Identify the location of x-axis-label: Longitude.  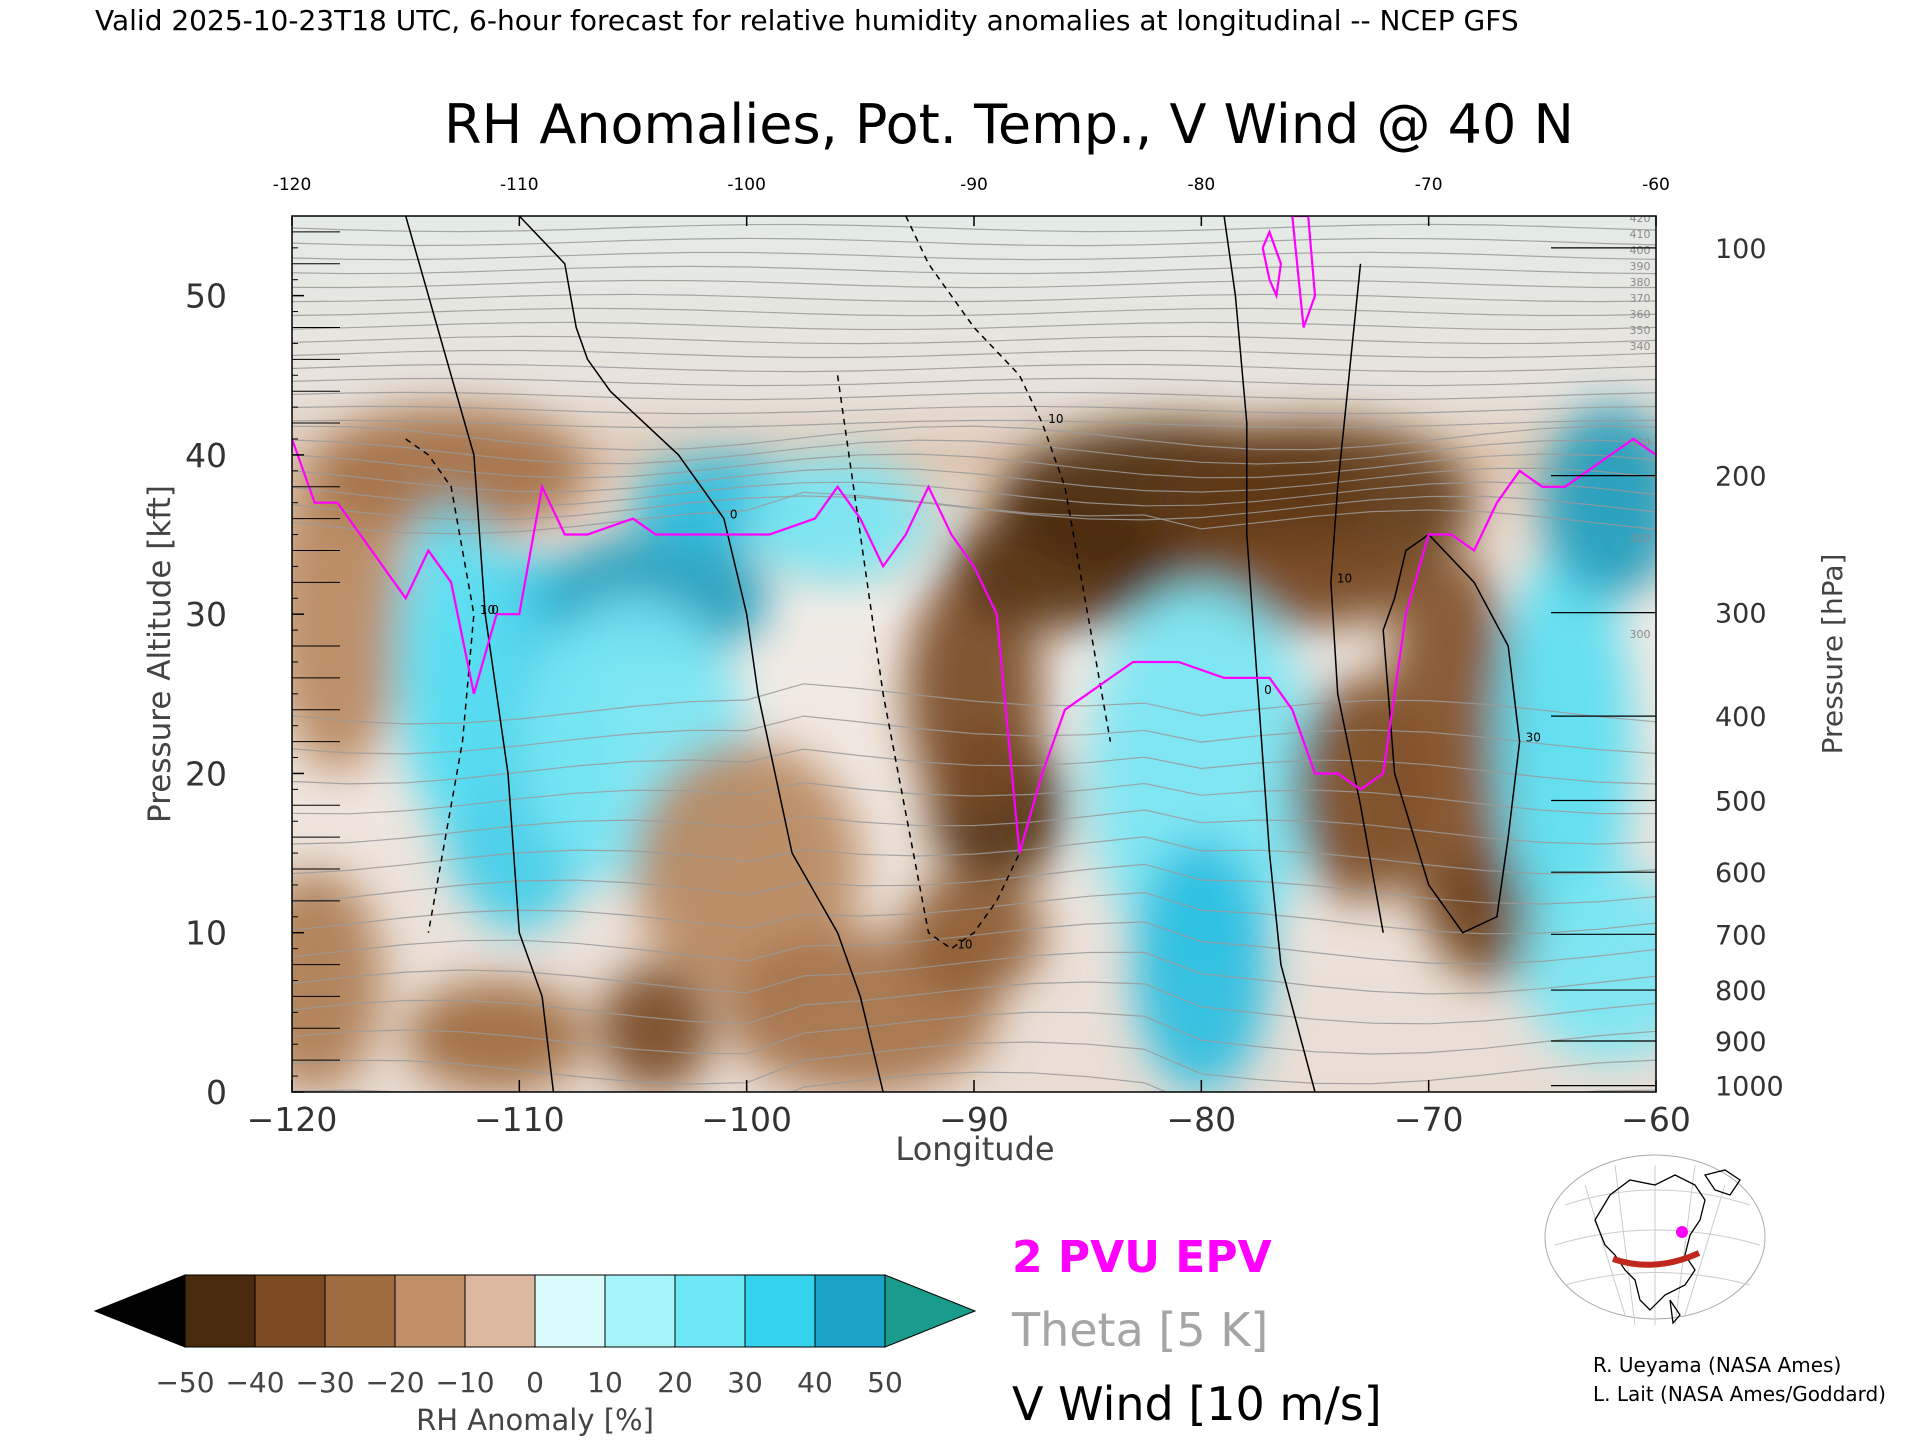
(974, 1149).